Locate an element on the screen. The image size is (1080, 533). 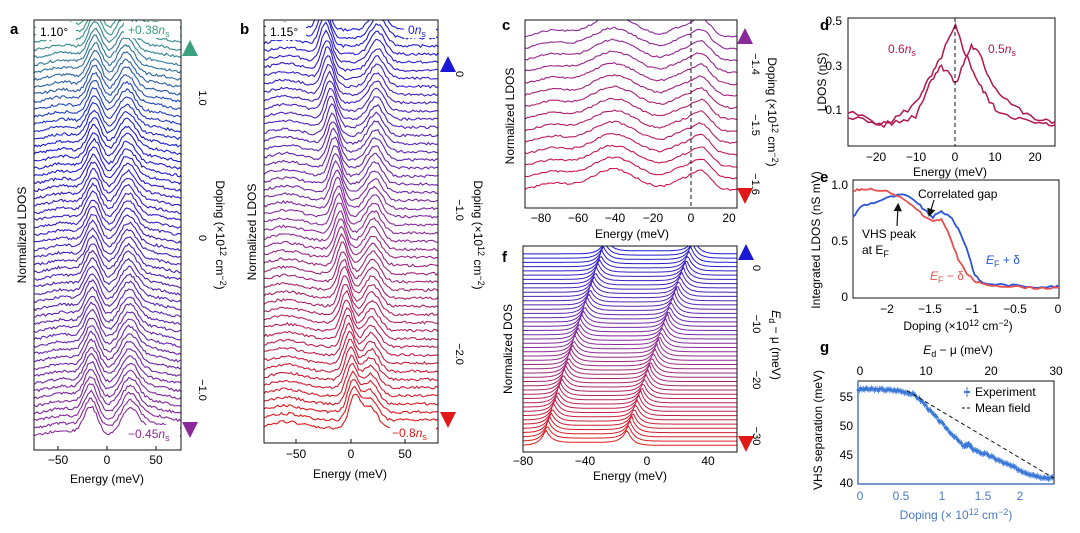
top-doping-label: +0.38ns is located at coordinates (149, 31).